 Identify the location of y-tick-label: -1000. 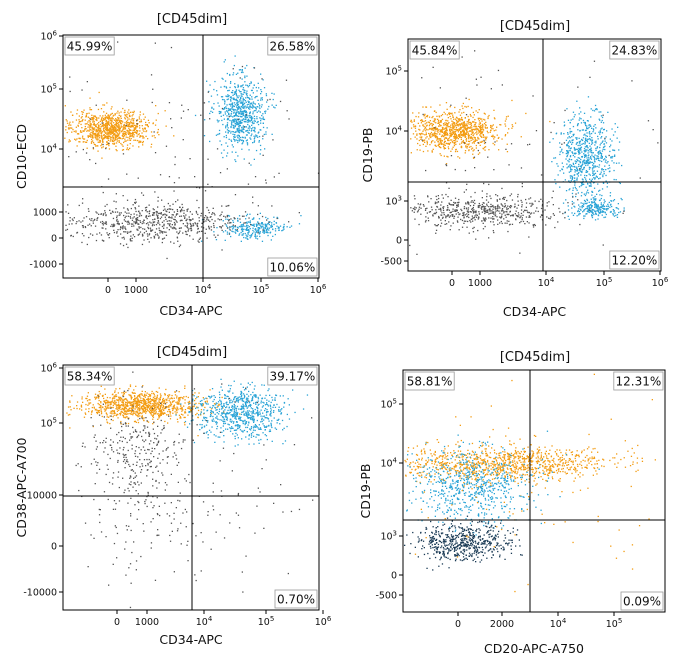
(43, 265).